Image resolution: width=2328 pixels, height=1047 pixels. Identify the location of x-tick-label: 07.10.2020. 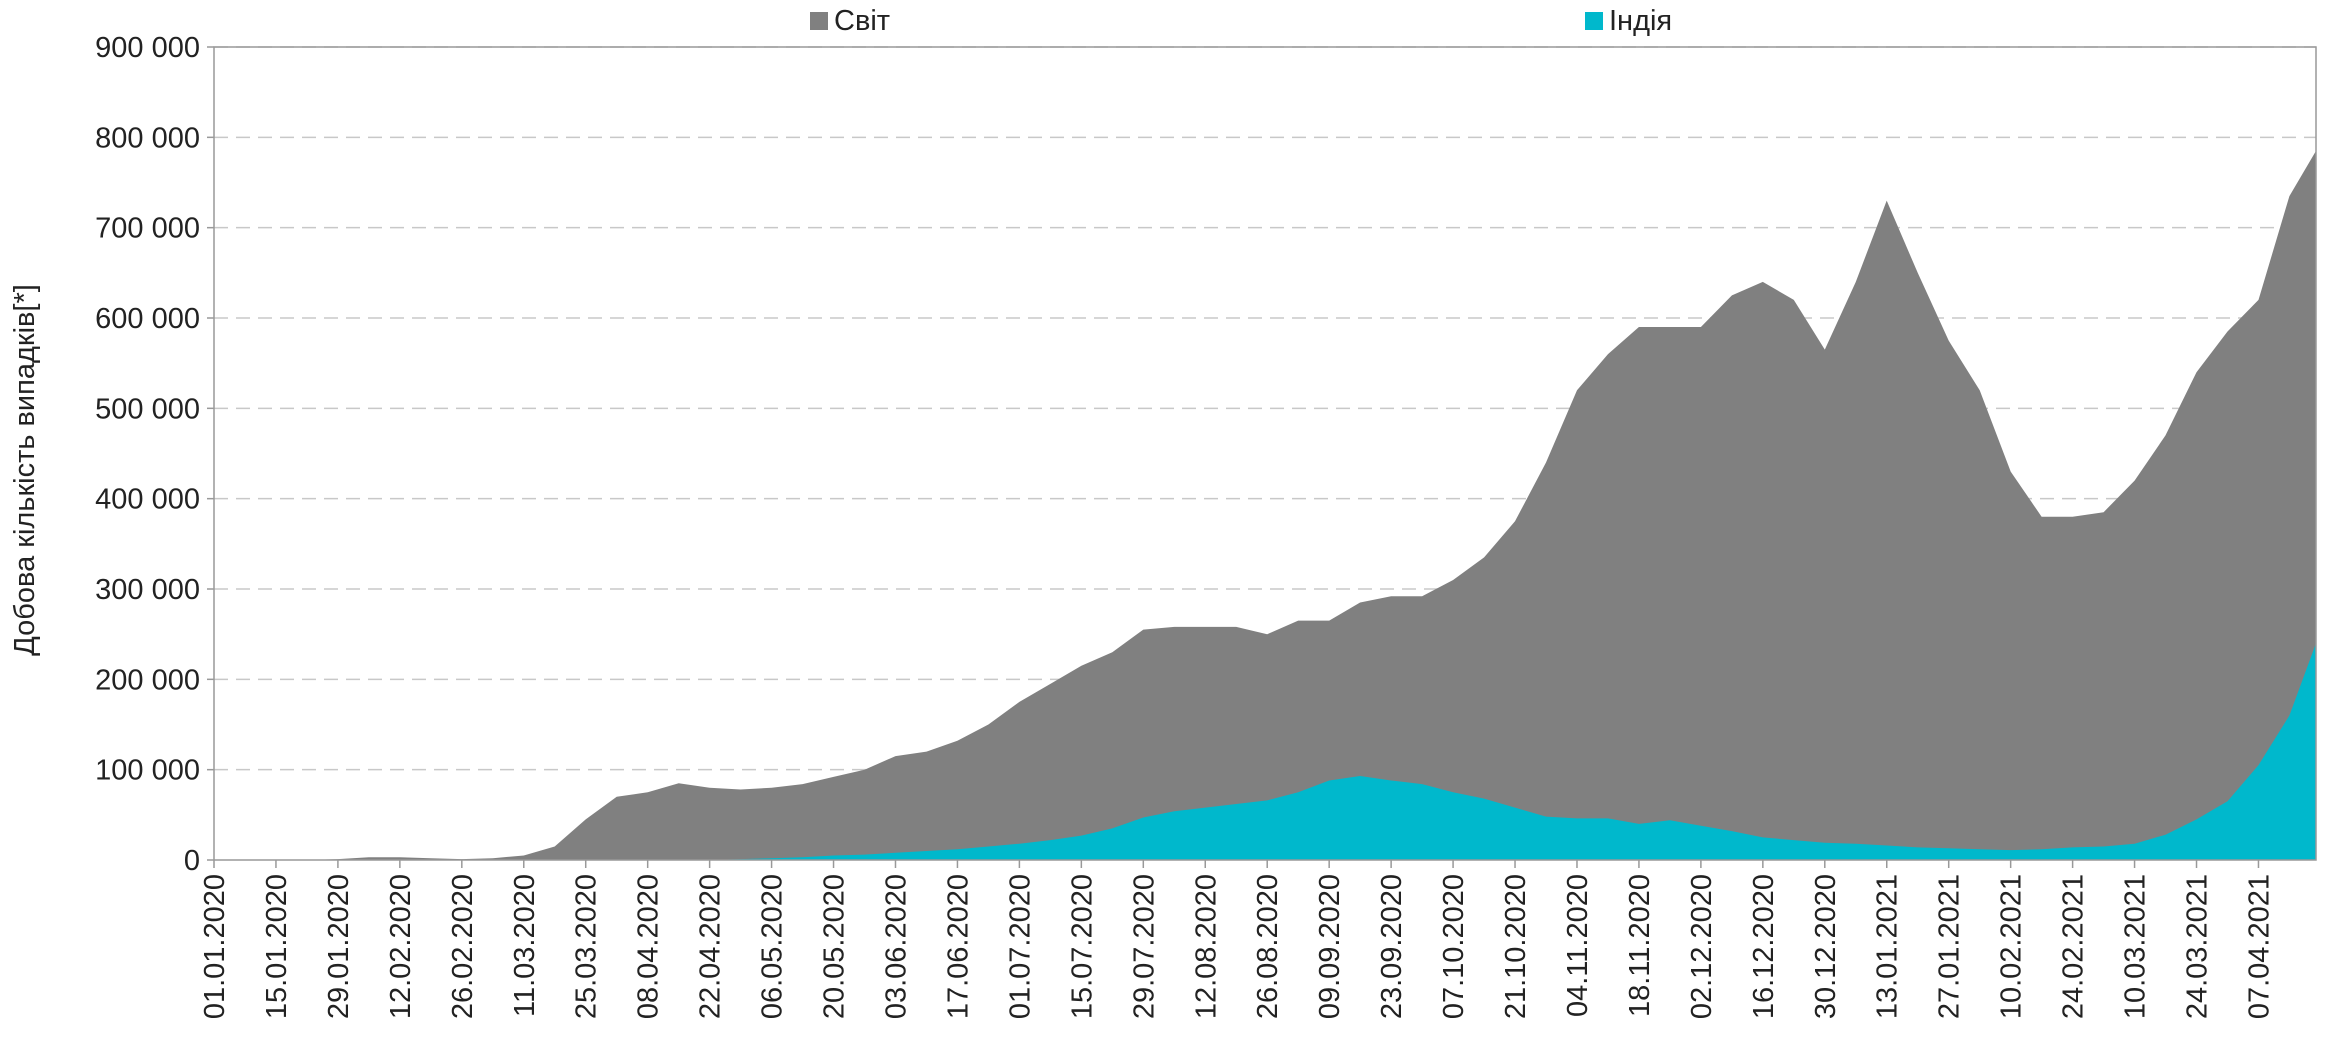
(1454, 946).